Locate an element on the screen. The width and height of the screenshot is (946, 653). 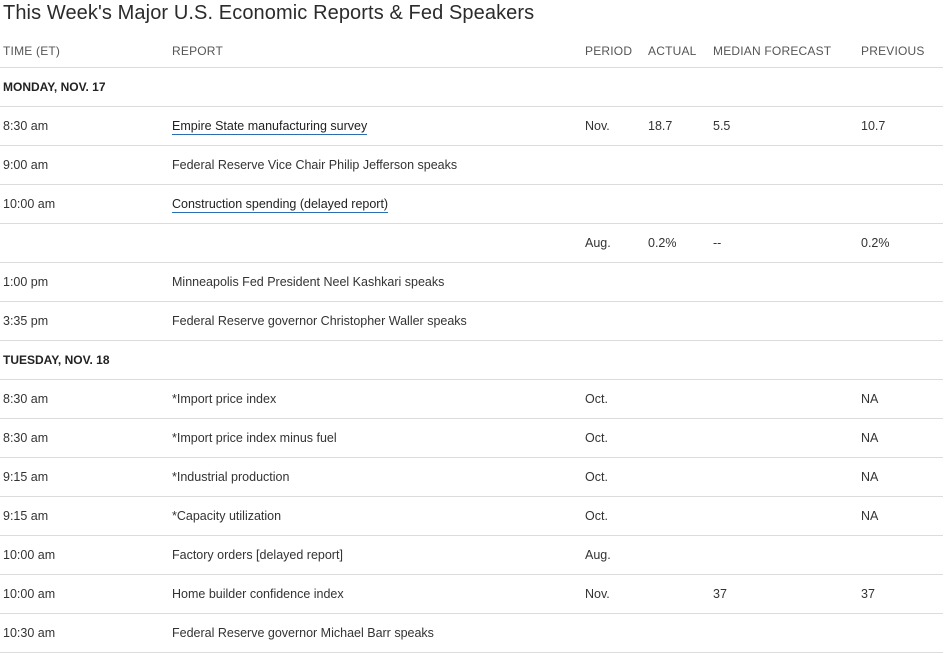
day-header-row: TUESDAY, NOV. 18 is located at coordinates (471, 360).